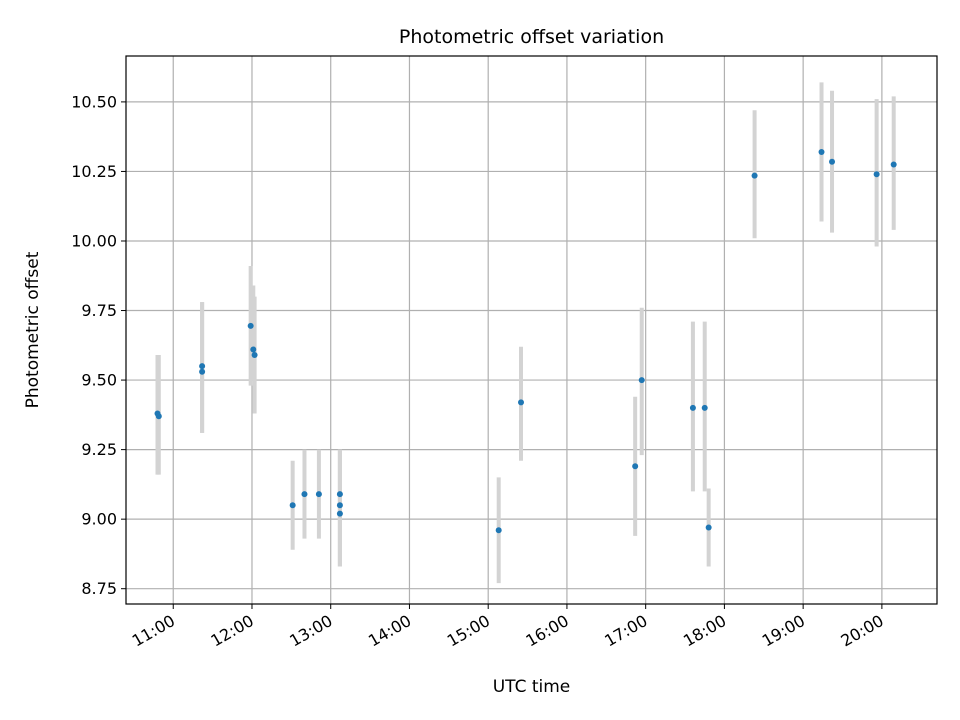 The width and height of the screenshot is (960, 720). I want to click on y-tick-label: 10.25, so click(94, 171).